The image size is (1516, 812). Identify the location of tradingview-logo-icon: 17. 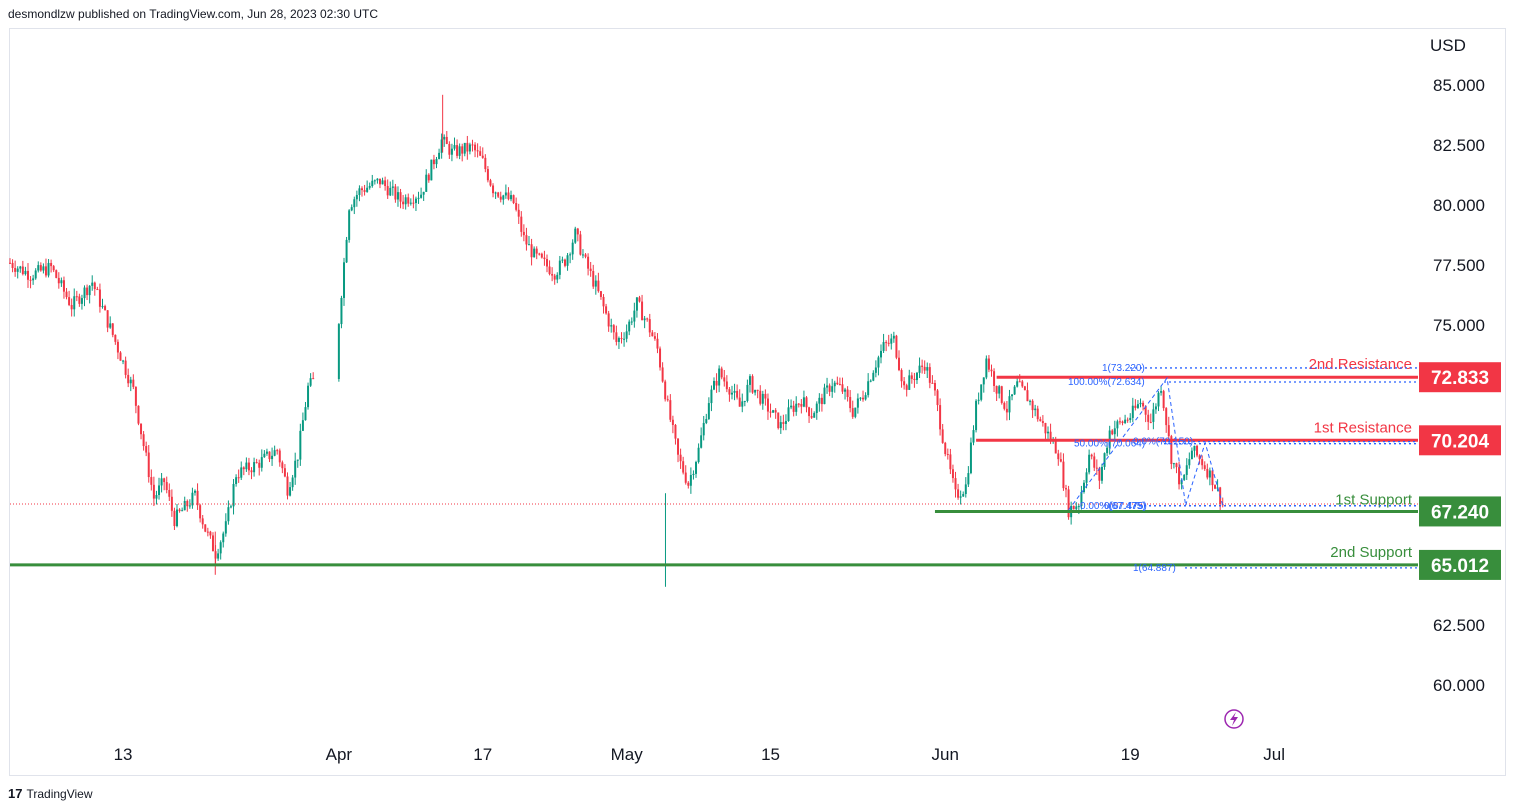
(15, 793).